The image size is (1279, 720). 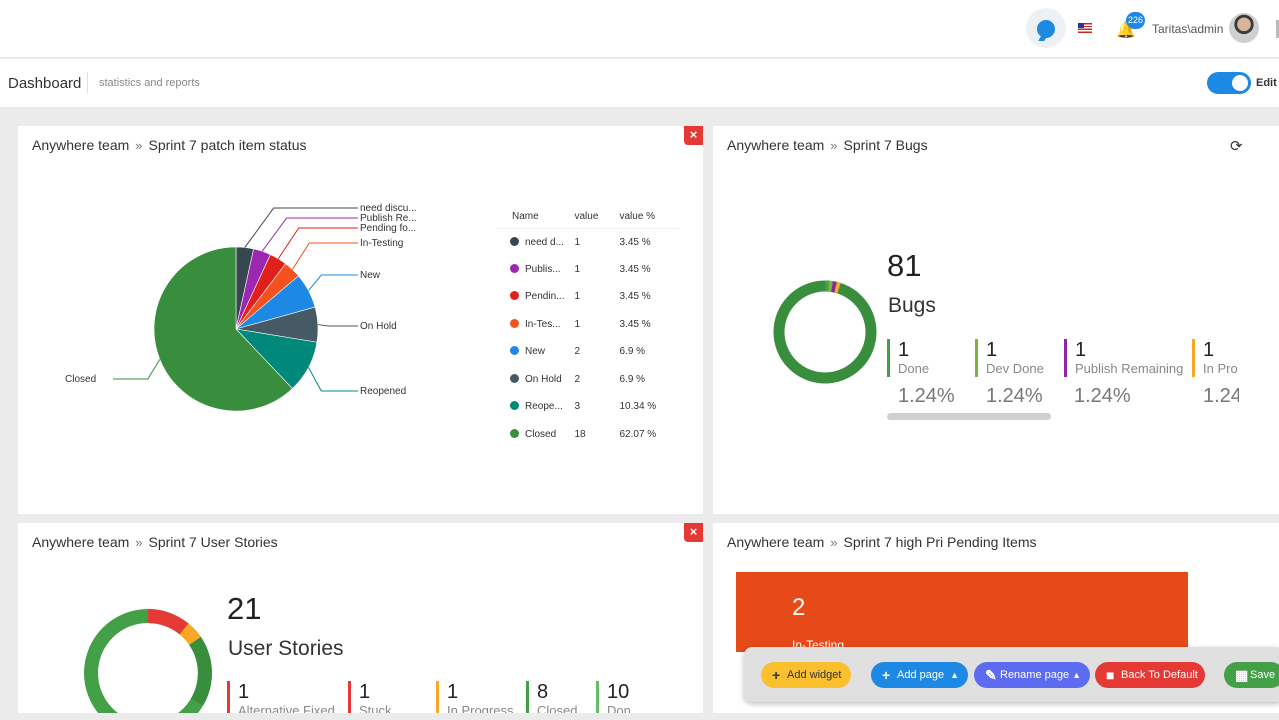 I want to click on stories-label: User Stories, so click(x=286, y=648).